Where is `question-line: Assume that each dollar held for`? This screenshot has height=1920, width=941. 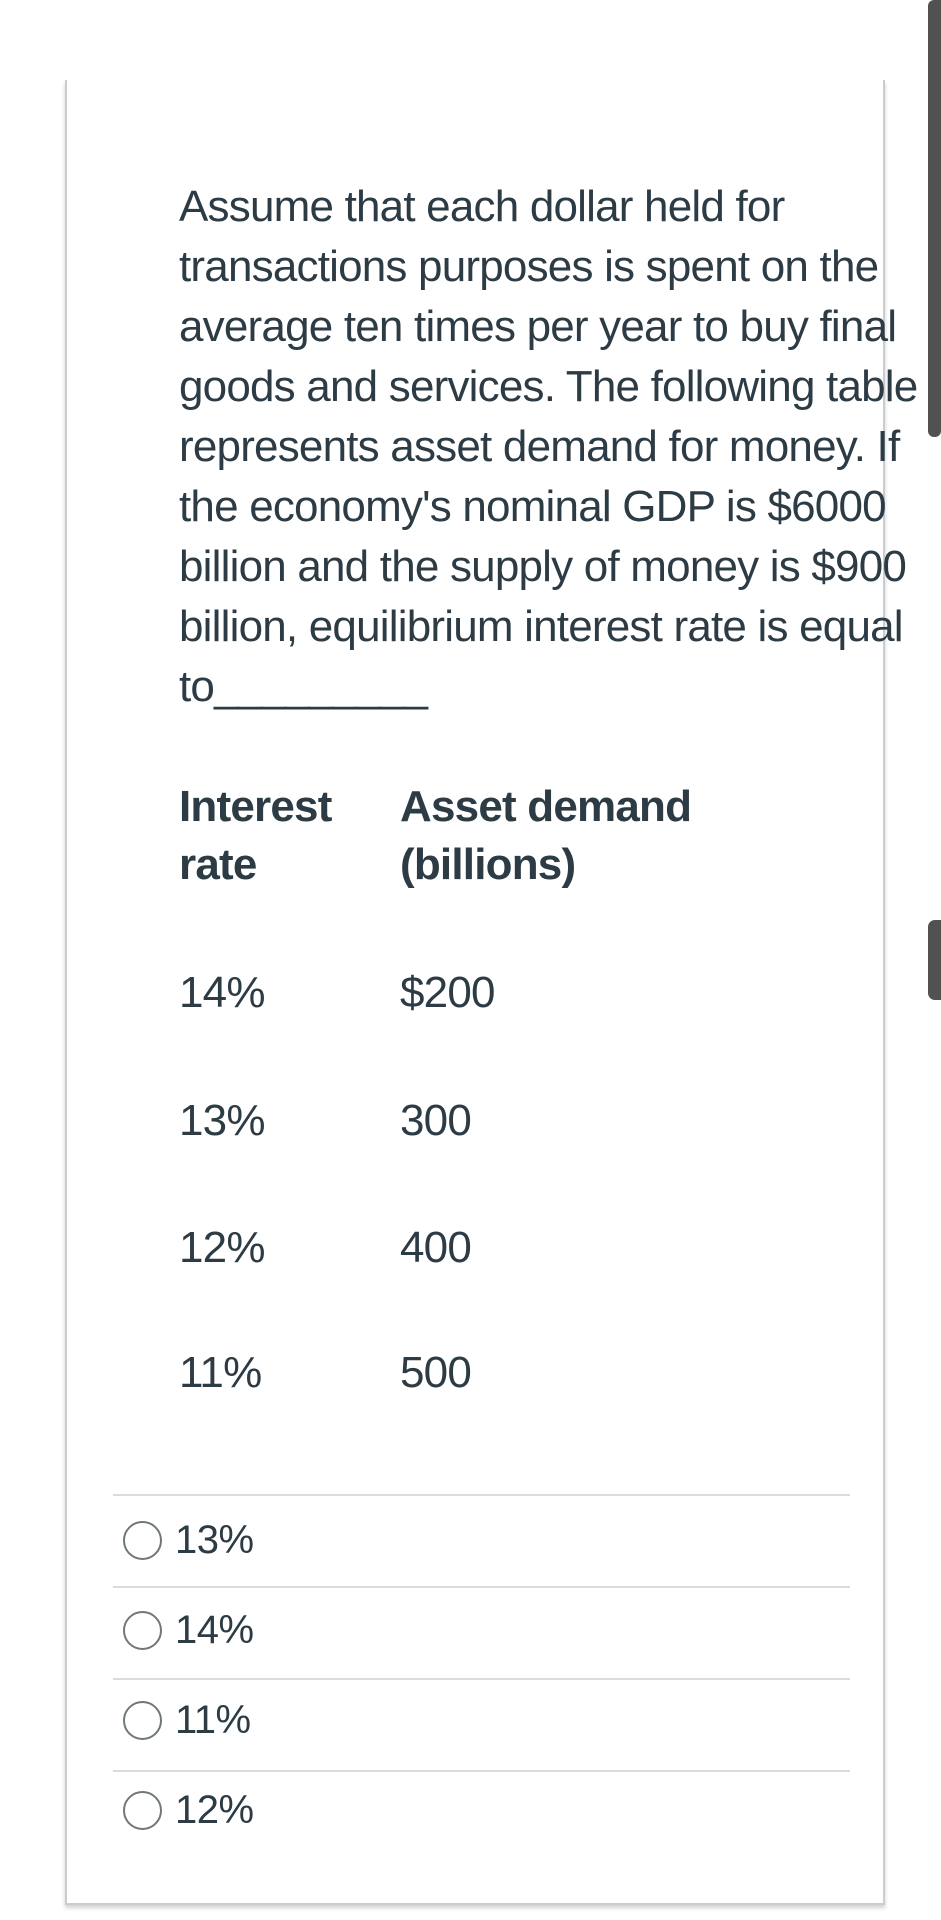
question-line: Assume that each dollar held for is located at coordinates (482, 206).